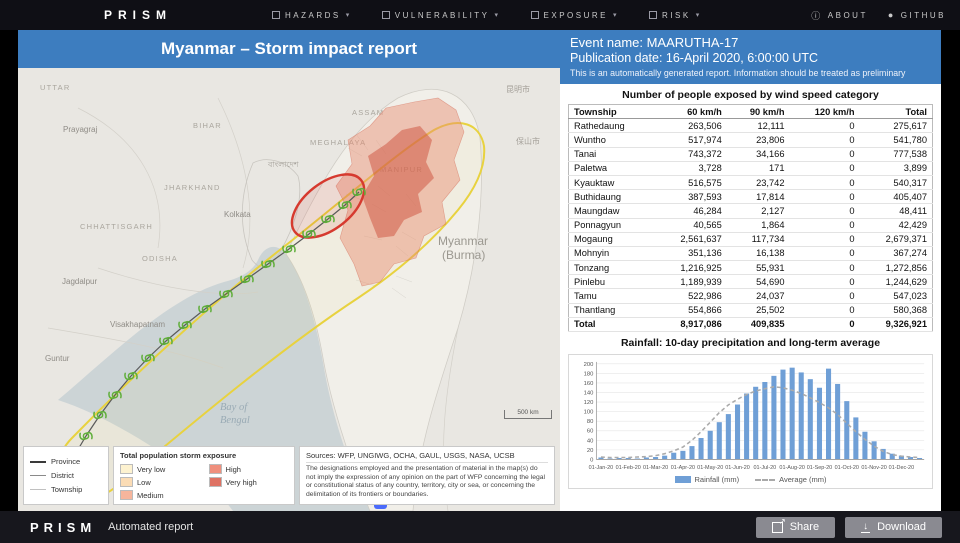  I want to click on share-icon, so click(778, 525).